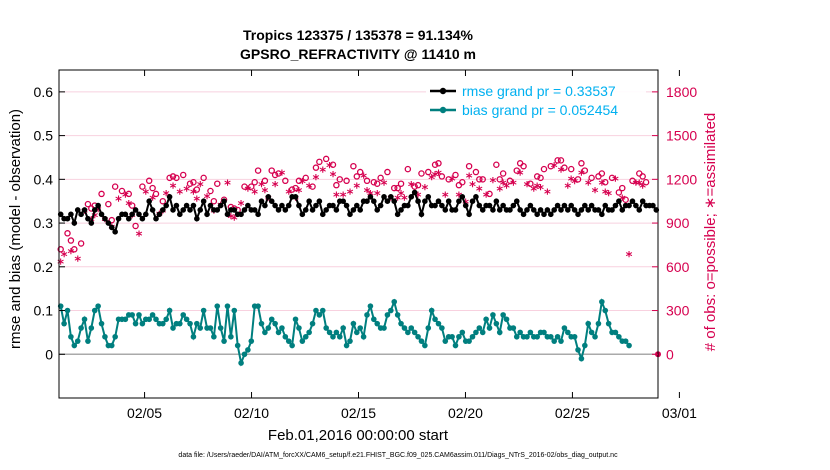 Image resolution: width=830 pixels, height=470 pixels. I want to click on y-right-tick-label: 900, so click(678, 223).